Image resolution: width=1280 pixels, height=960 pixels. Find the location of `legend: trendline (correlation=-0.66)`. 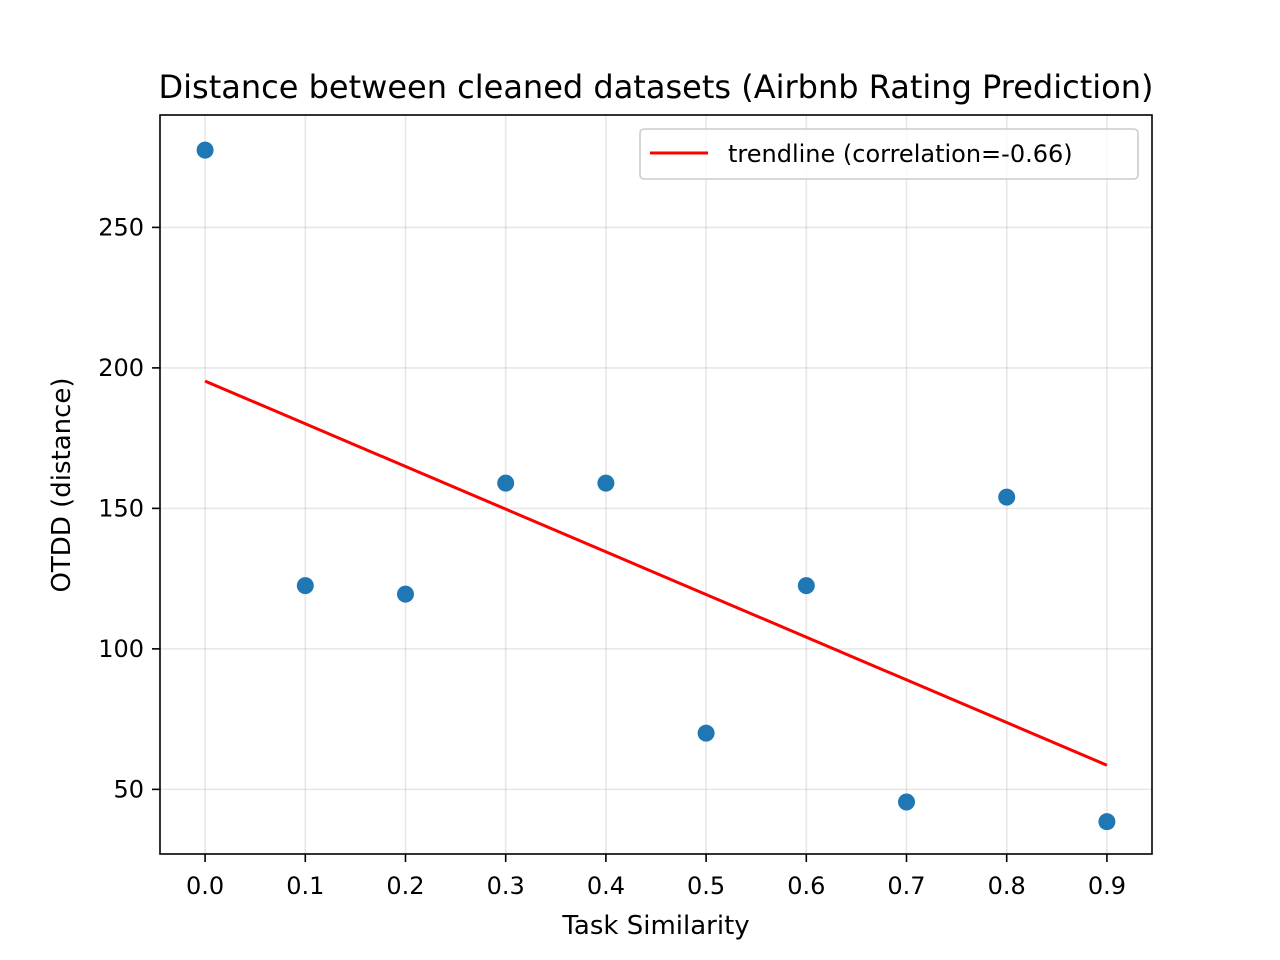

legend: trendline (correlation=-0.66) is located at coordinates (889, 154).